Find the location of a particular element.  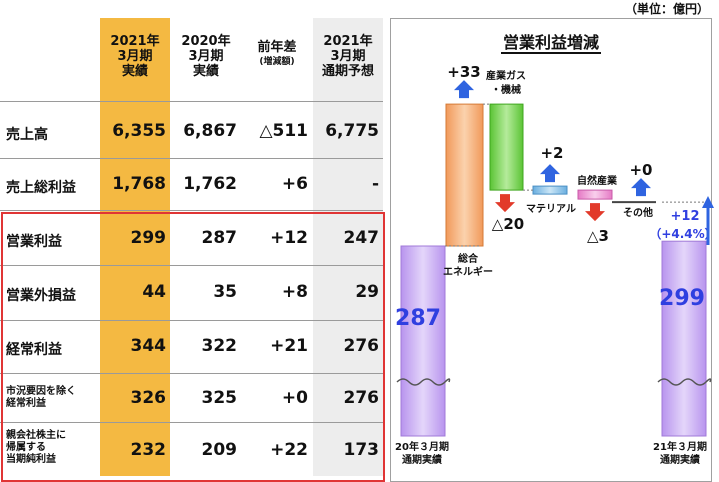

cell-operating-profit-fy2021: 299 is located at coordinates (148, 238).